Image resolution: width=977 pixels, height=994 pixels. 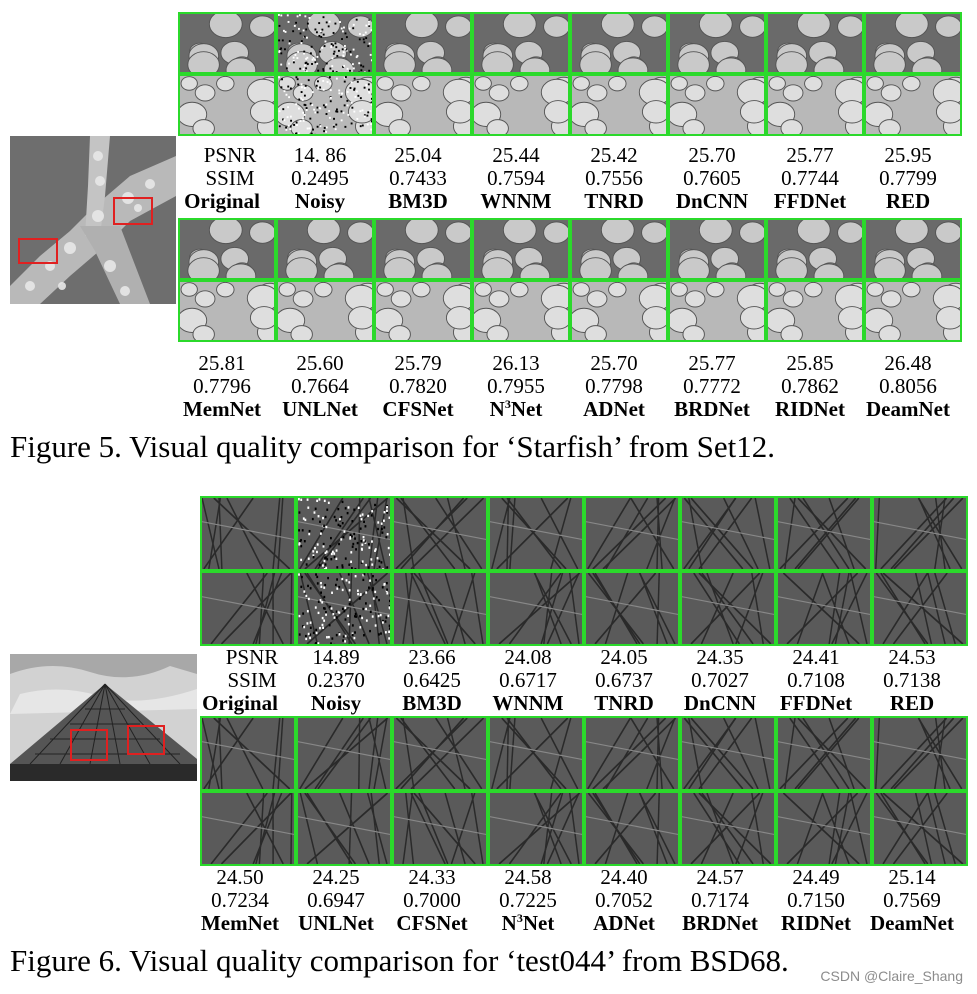 What do you see at coordinates (320, 386) in the screenshot?
I see `ssim-value: 0.7664` at bounding box center [320, 386].